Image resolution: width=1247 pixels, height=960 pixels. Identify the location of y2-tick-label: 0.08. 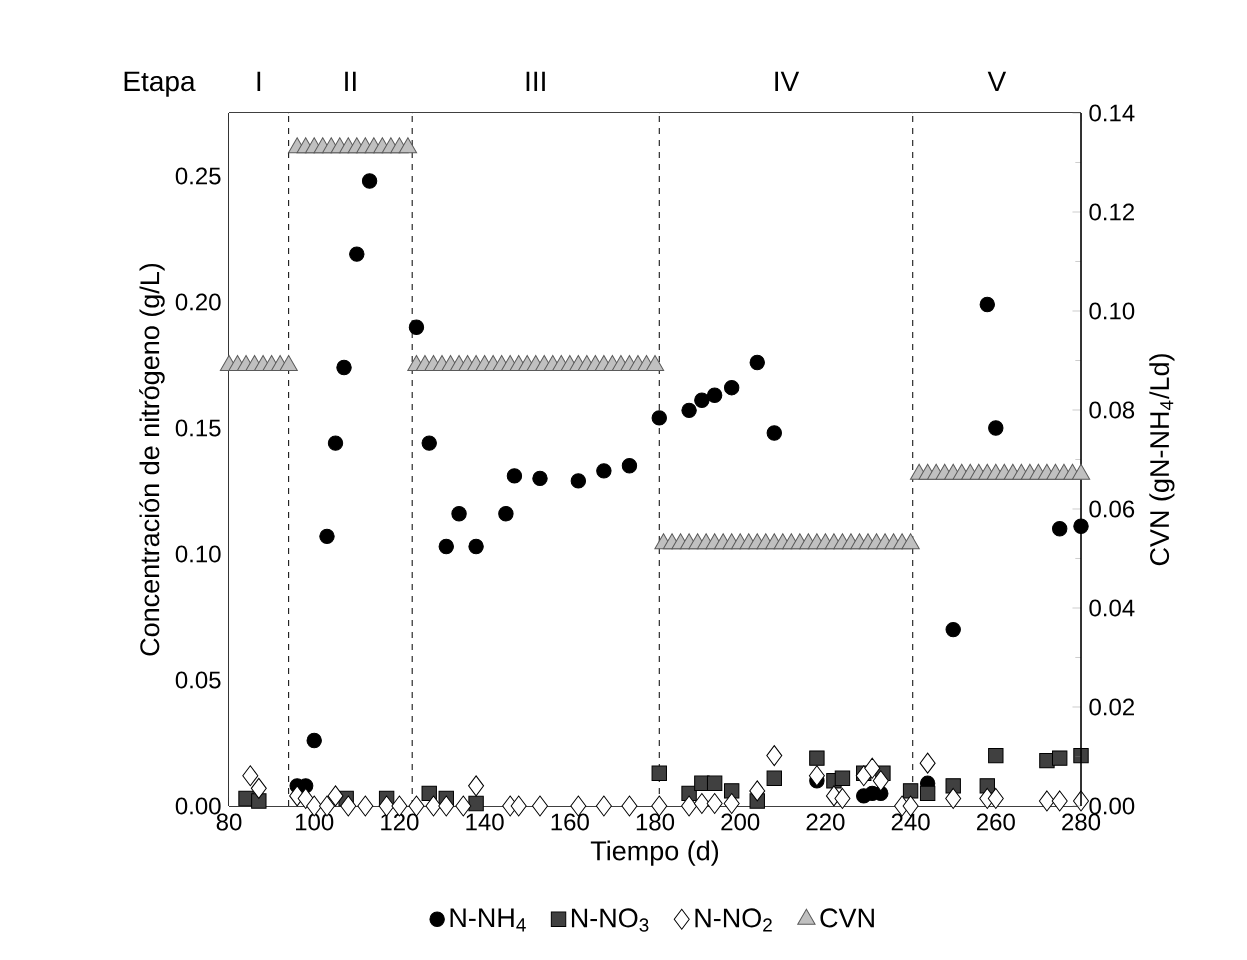
(1112, 410).